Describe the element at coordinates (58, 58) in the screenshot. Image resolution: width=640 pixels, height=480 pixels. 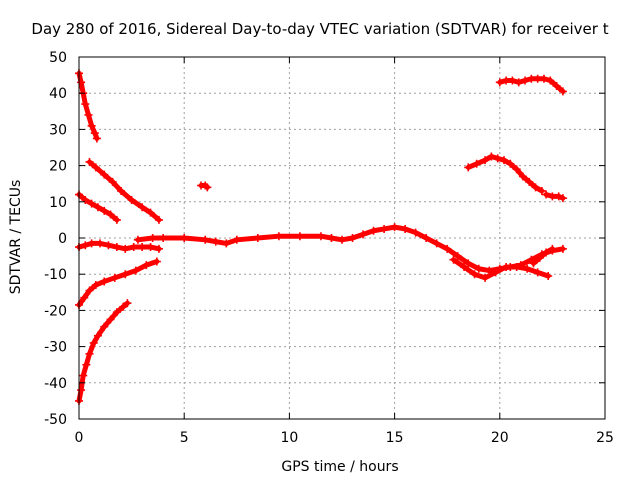
I see `y-tick-label: 50` at that location.